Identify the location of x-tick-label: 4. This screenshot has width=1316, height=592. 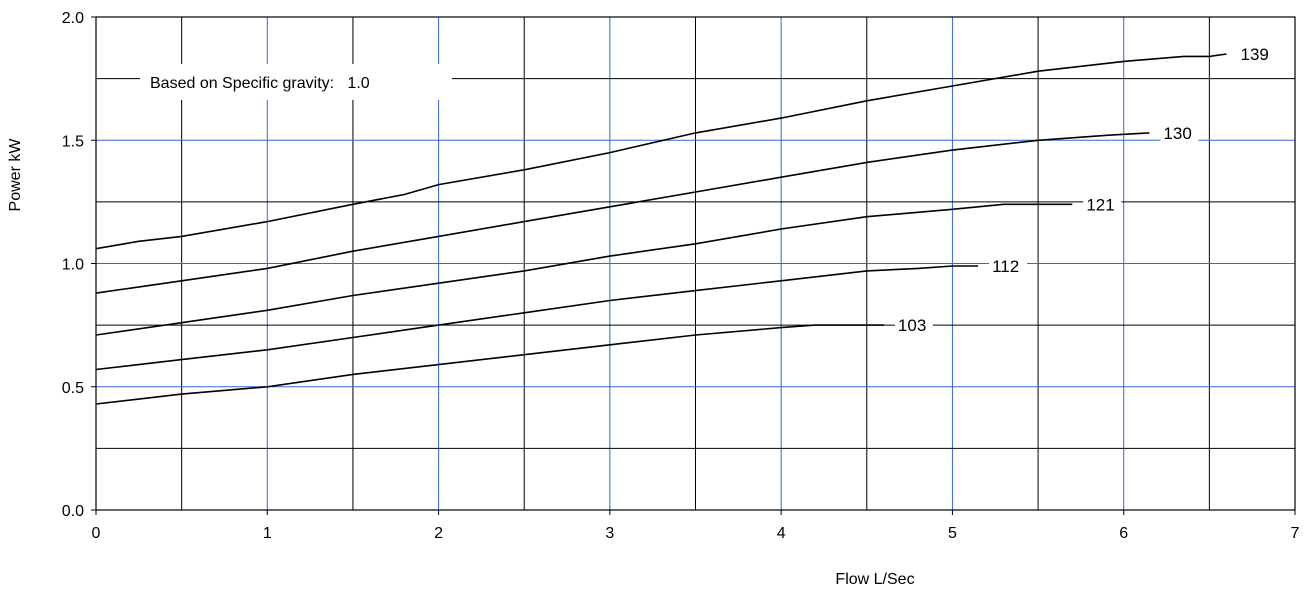
(781, 533).